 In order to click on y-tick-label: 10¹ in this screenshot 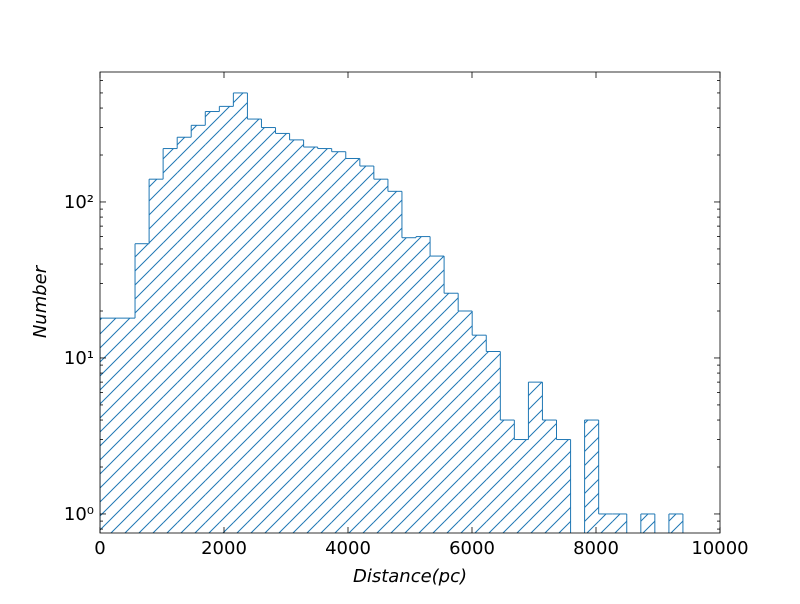, I will do `click(79, 358)`.